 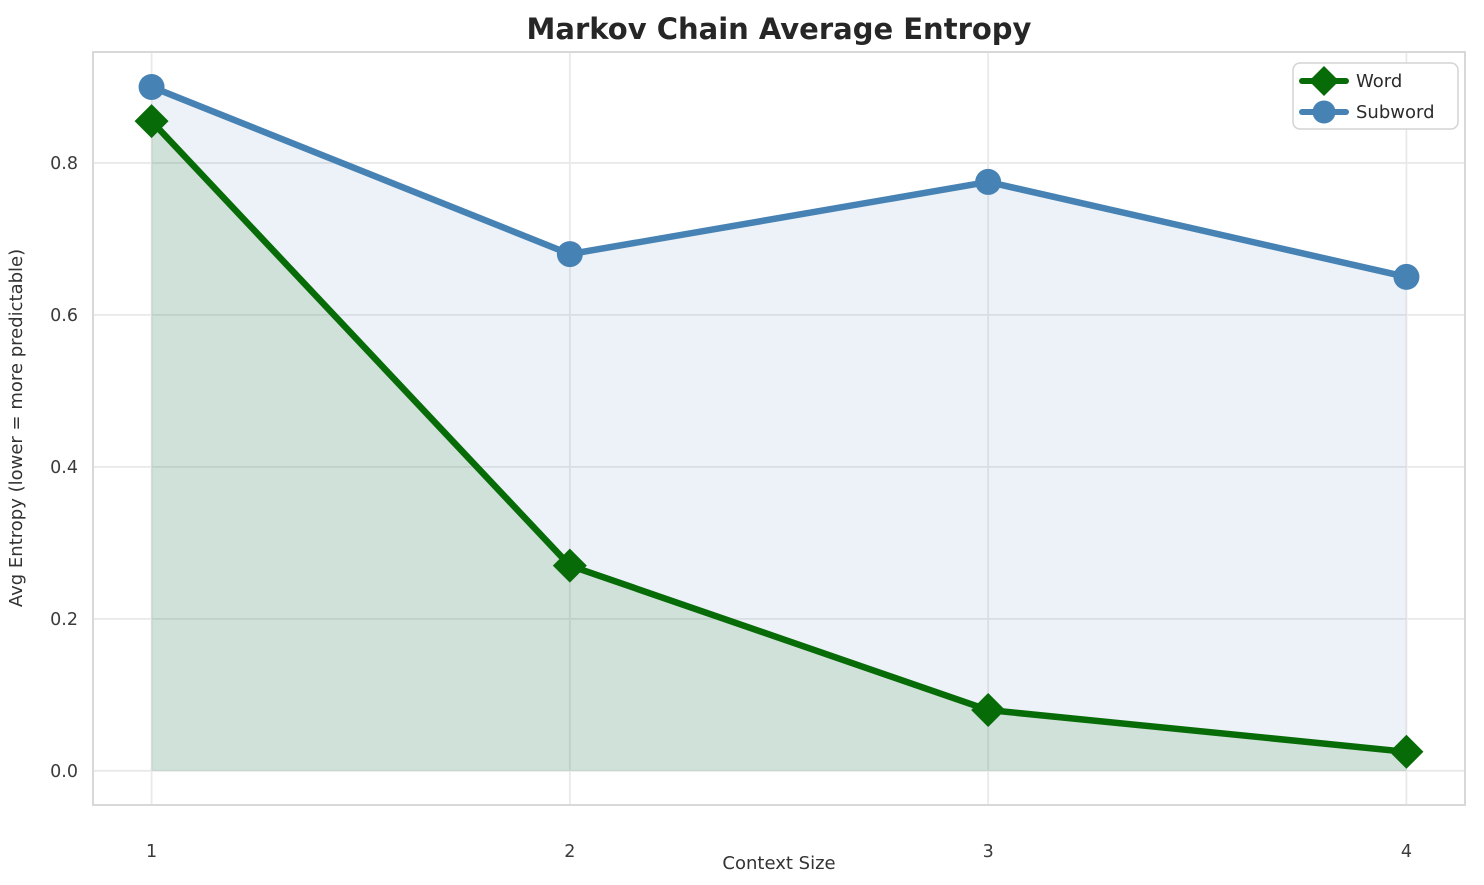 What do you see at coordinates (64, 316) in the screenshot?
I see `y-tick-label: 0.6` at bounding box center [64, 316].